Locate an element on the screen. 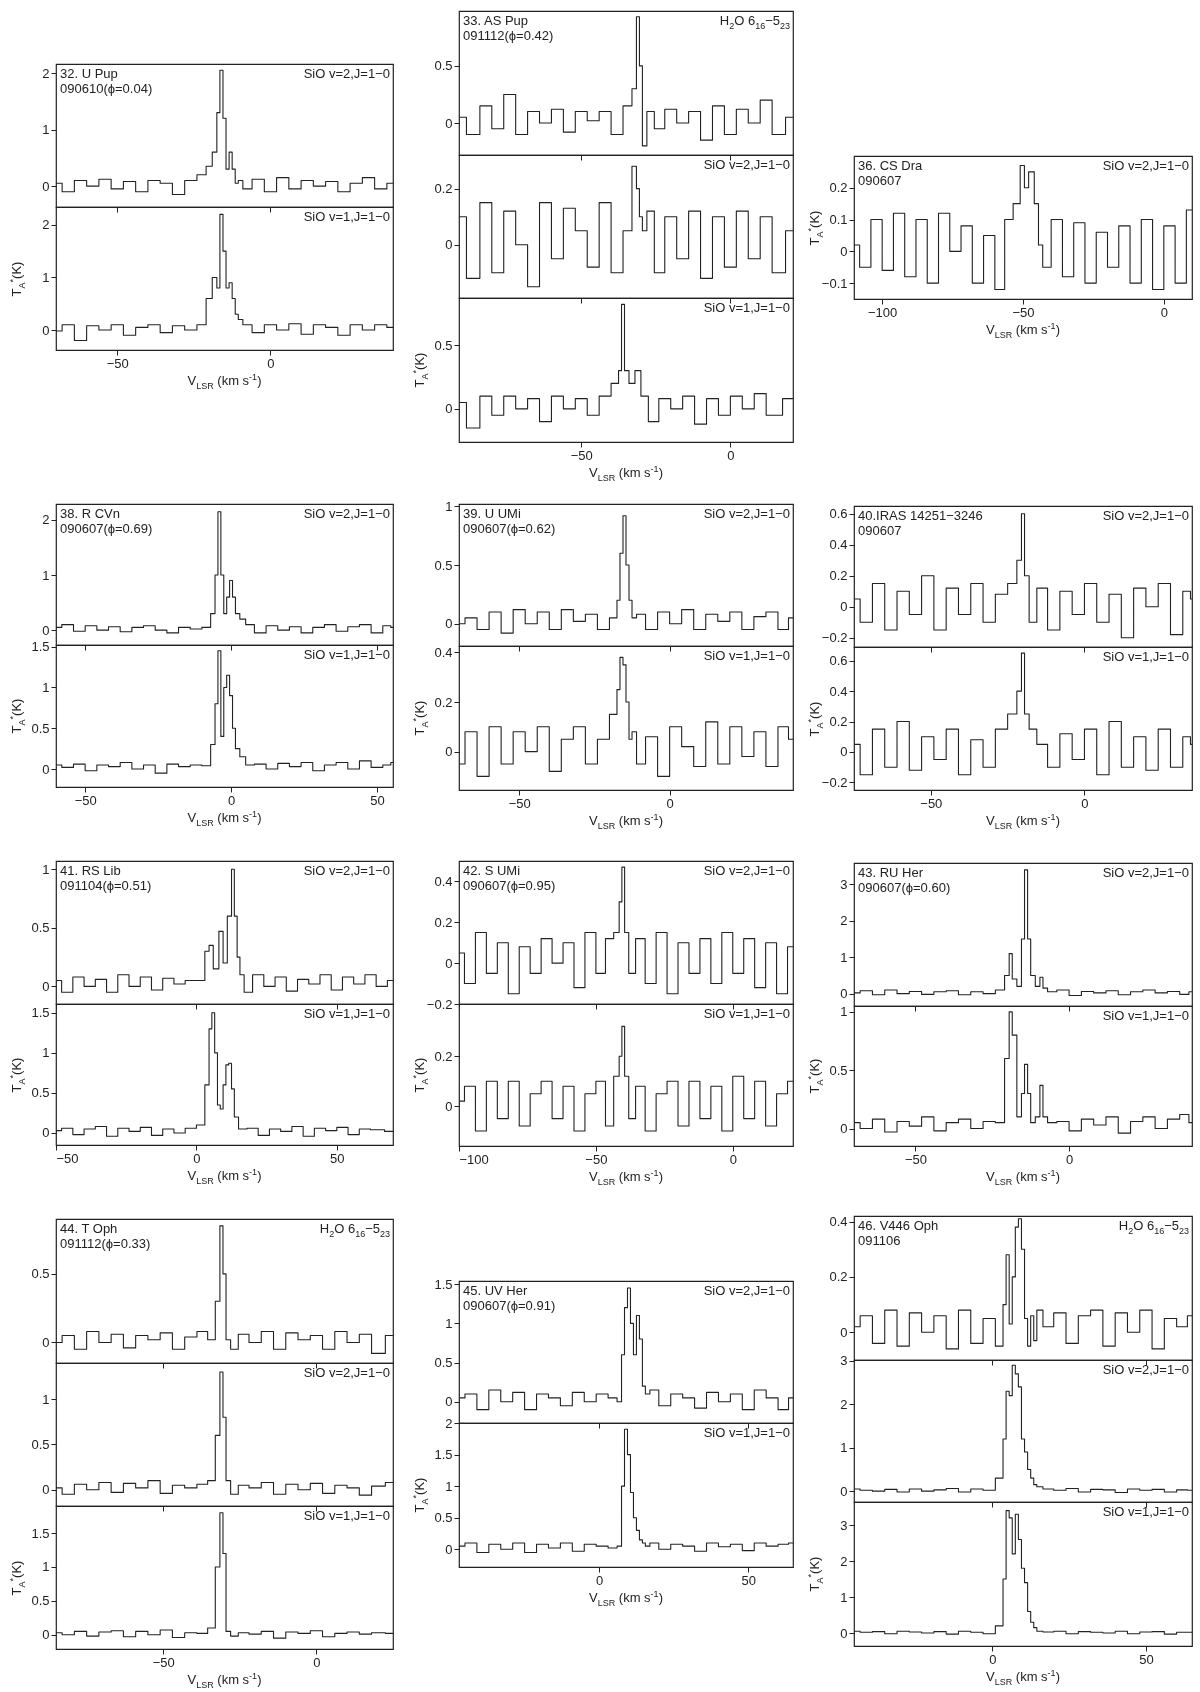 The height and width of the screenshot is (1692, 1200). annotation: 42. S UMi is located at coordinates (492, 870).